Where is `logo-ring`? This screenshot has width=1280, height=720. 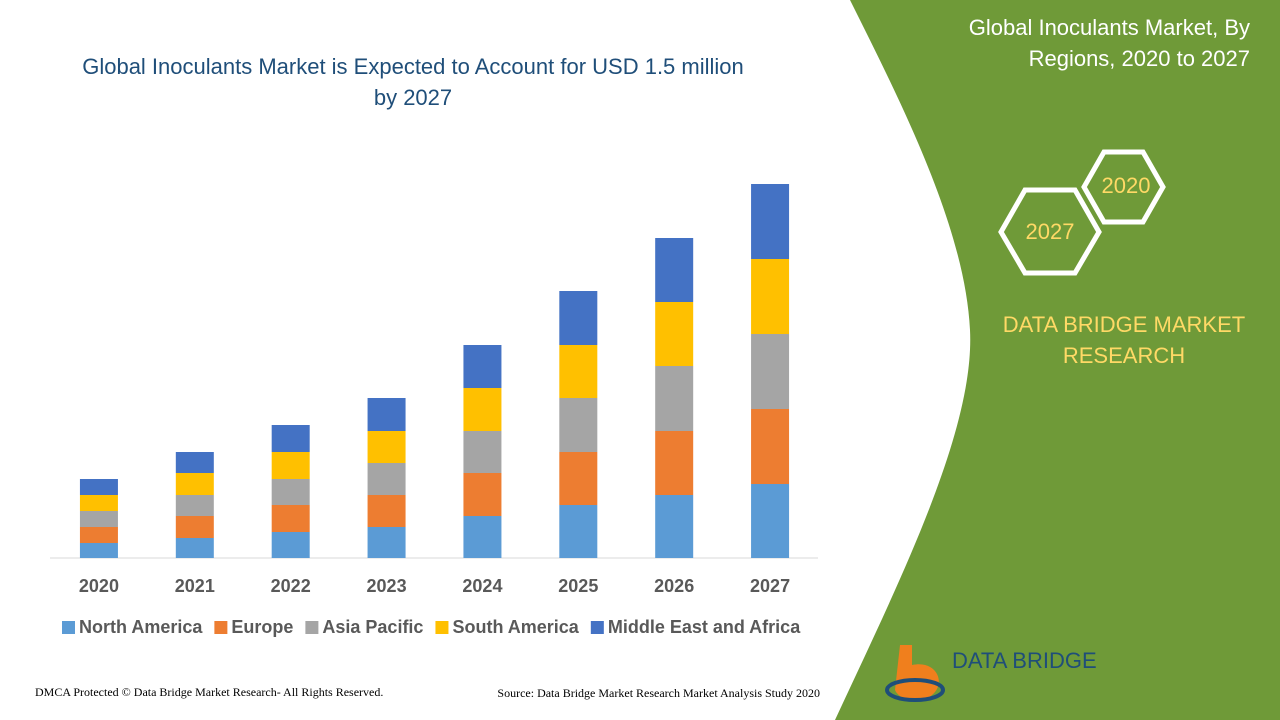 logo-ring is located at coordinates (915, 690).